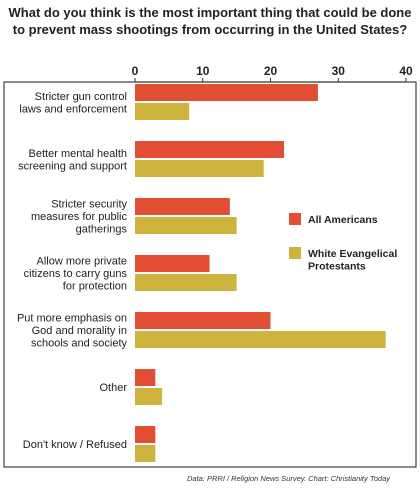  Describe the element at coordinates (72, 166) in the screenshot. I see `category-label-1-line-1: screening and support` at that location.